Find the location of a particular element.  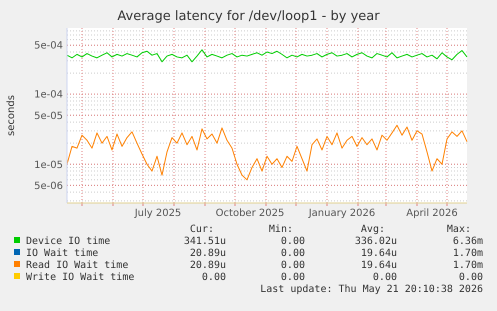

legend-label: Read IO Wait time is located at coordinates (77, 265).